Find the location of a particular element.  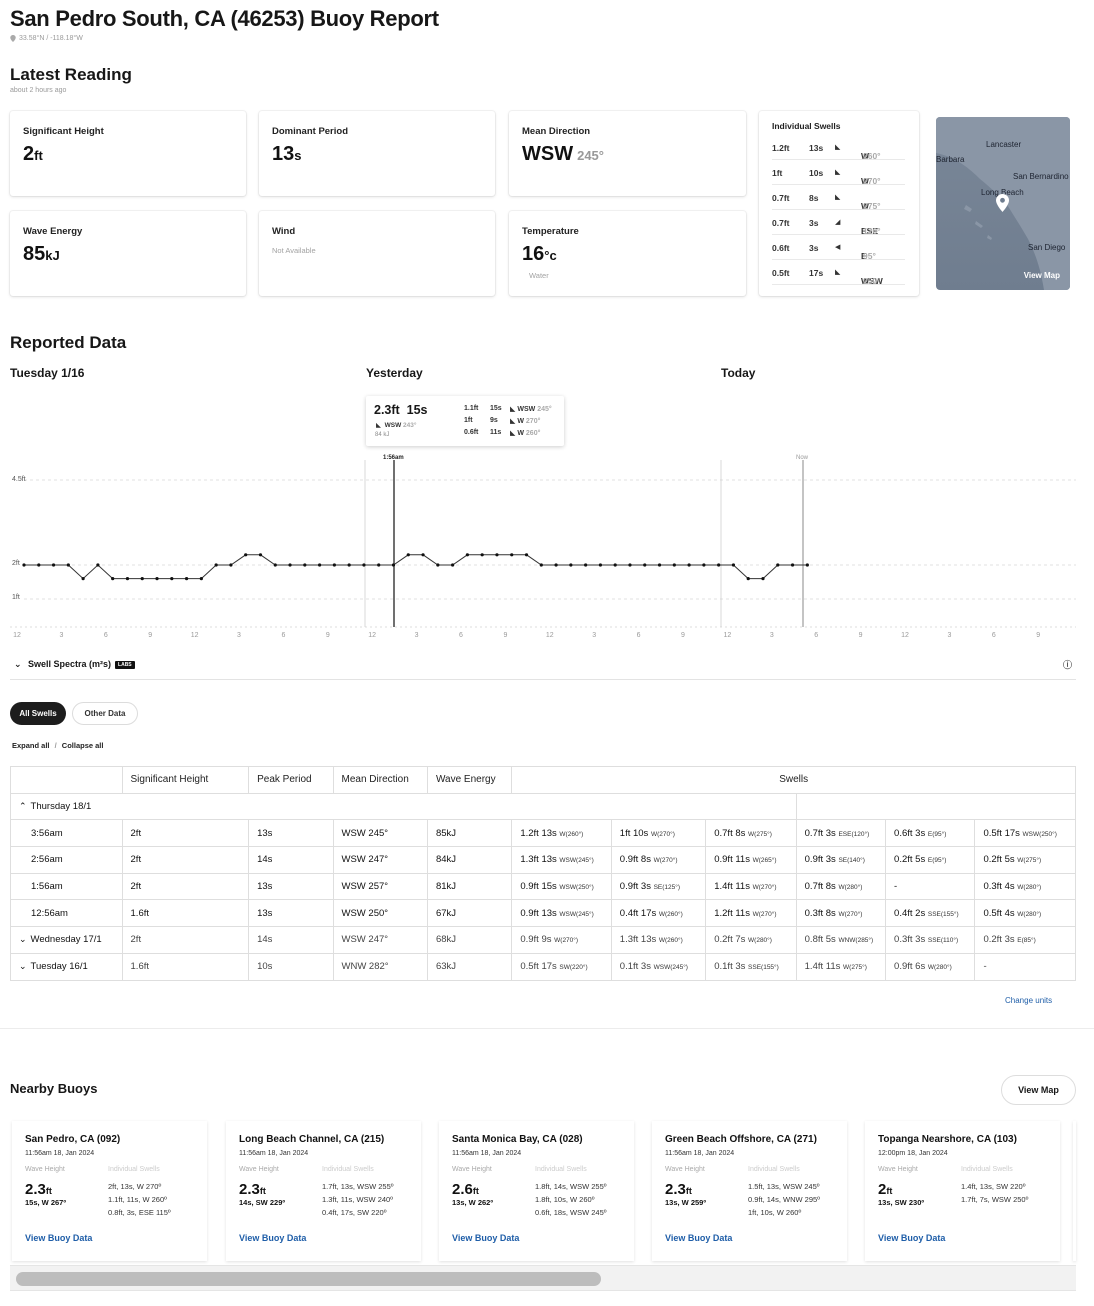

collapse-all-button: Collapse all is located at coordinates (82, 745).